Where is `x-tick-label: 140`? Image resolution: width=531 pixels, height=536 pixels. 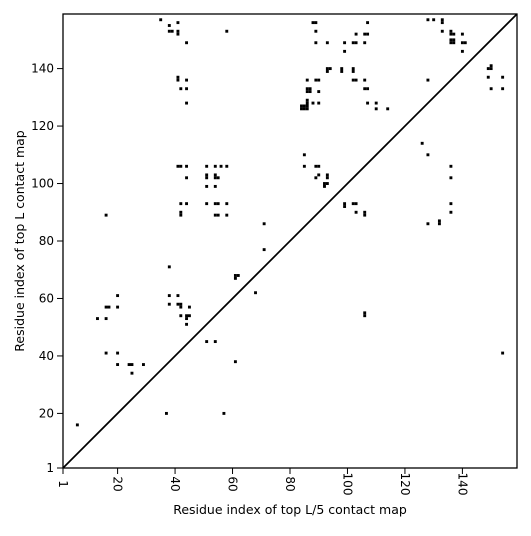 x-tick-label: 140 is located at coordinates (462, 484).